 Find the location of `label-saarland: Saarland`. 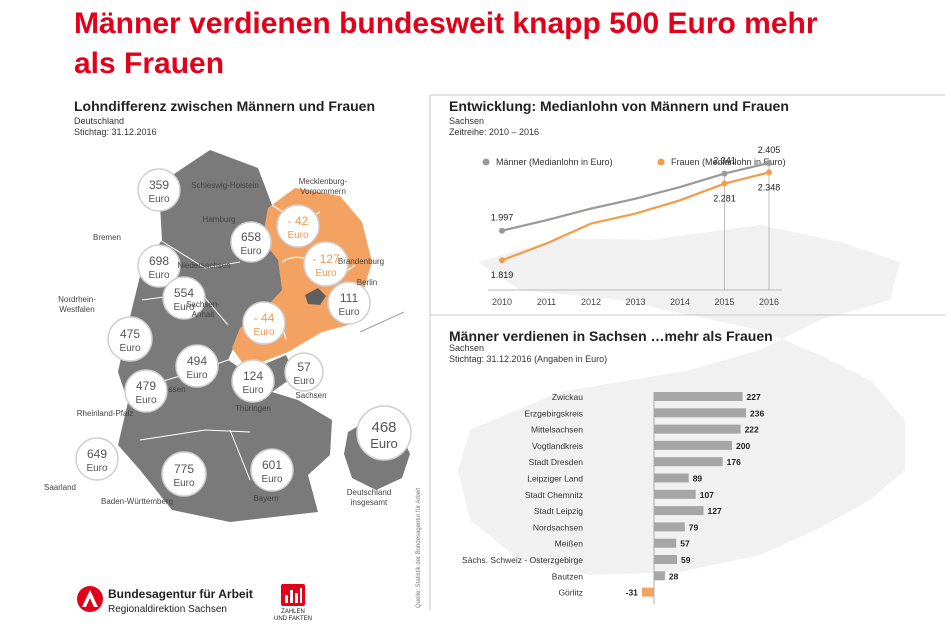

label-saarland: Saarland is located at coordinates (60, 487).